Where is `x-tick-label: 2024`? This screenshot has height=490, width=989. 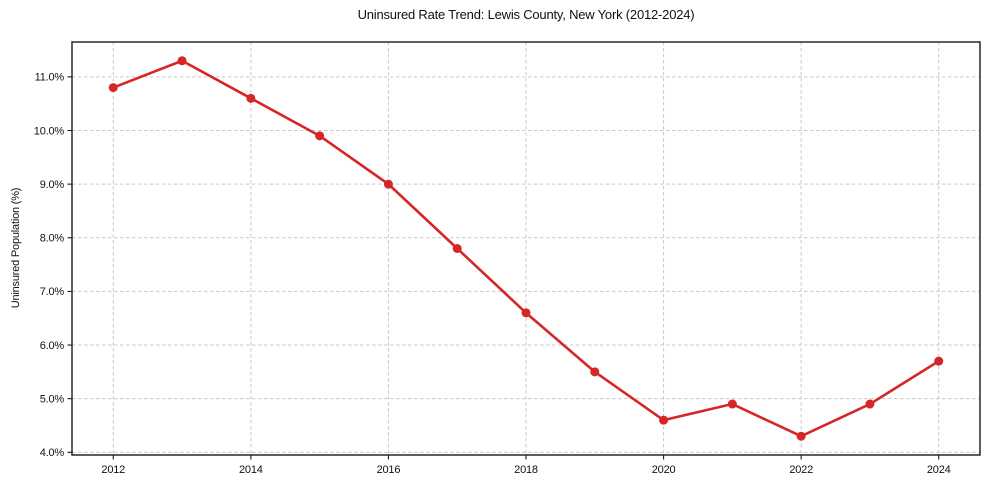 x-tick-label: 2024 is located at coordinates (939, 470).